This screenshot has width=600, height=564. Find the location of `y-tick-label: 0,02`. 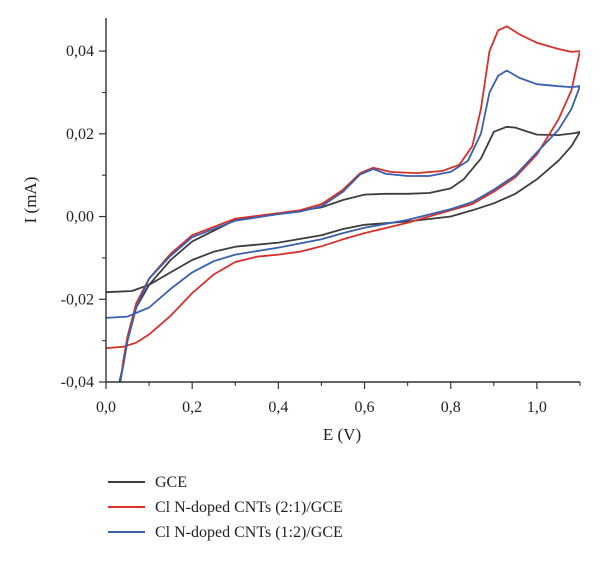

y-tick-label: 0,02 is located at coordinates (80, 134).